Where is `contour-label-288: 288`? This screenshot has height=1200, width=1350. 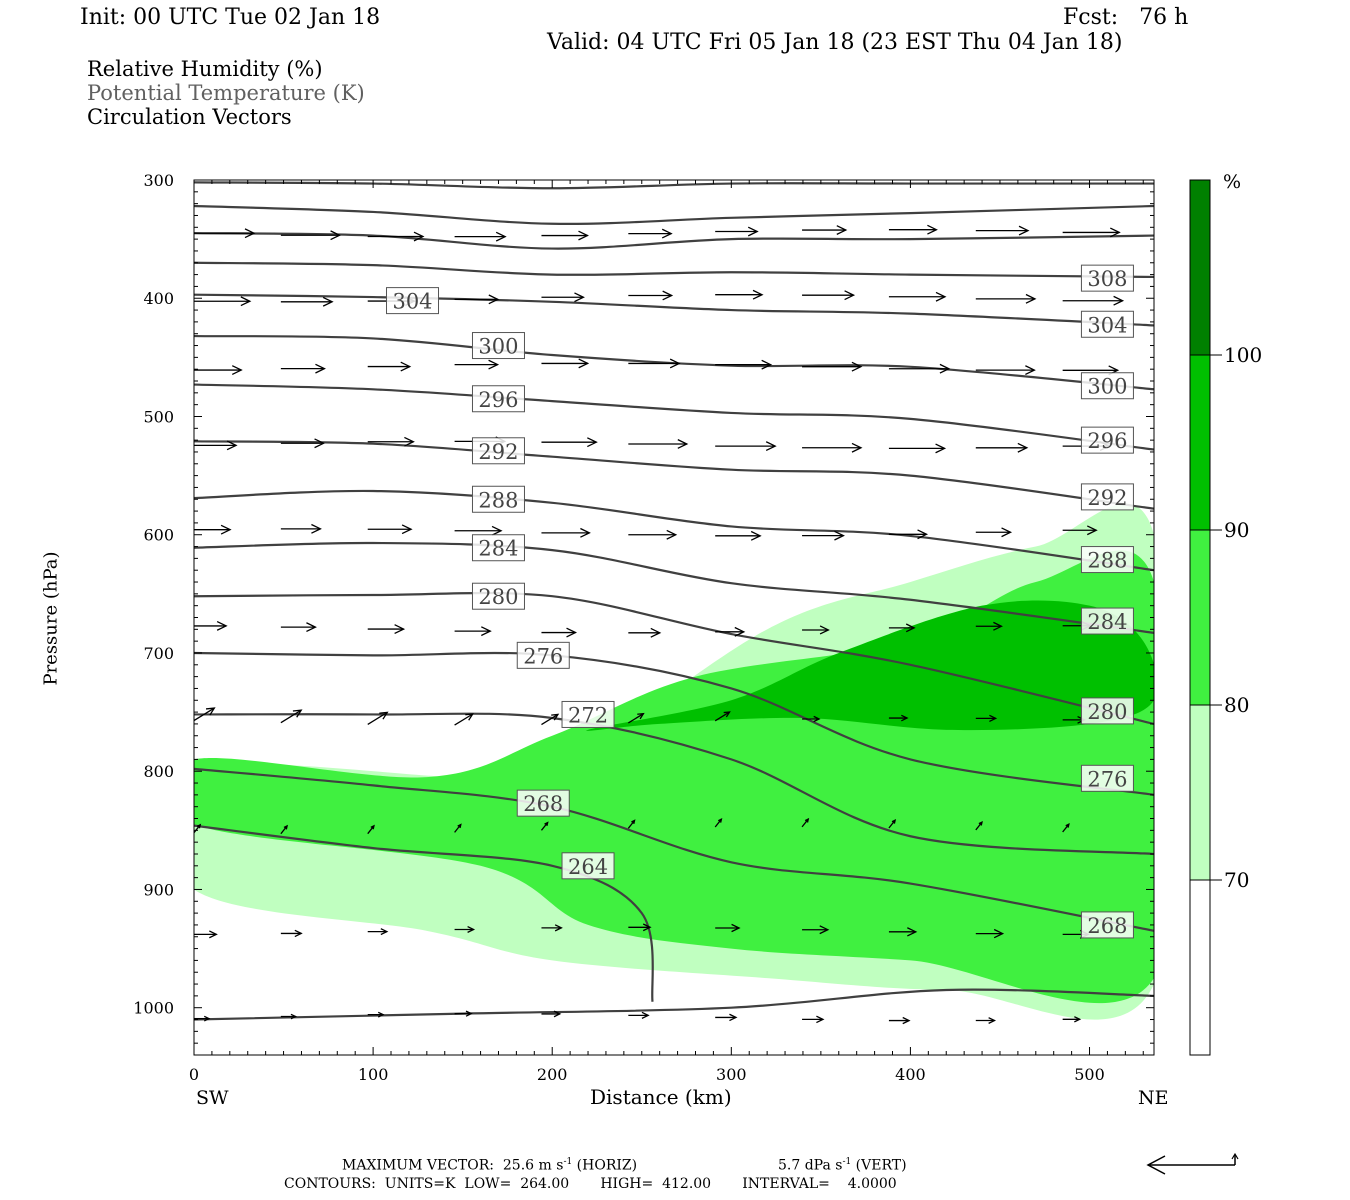 contour-label-288: 288 is located at coordinates (1107, 560).